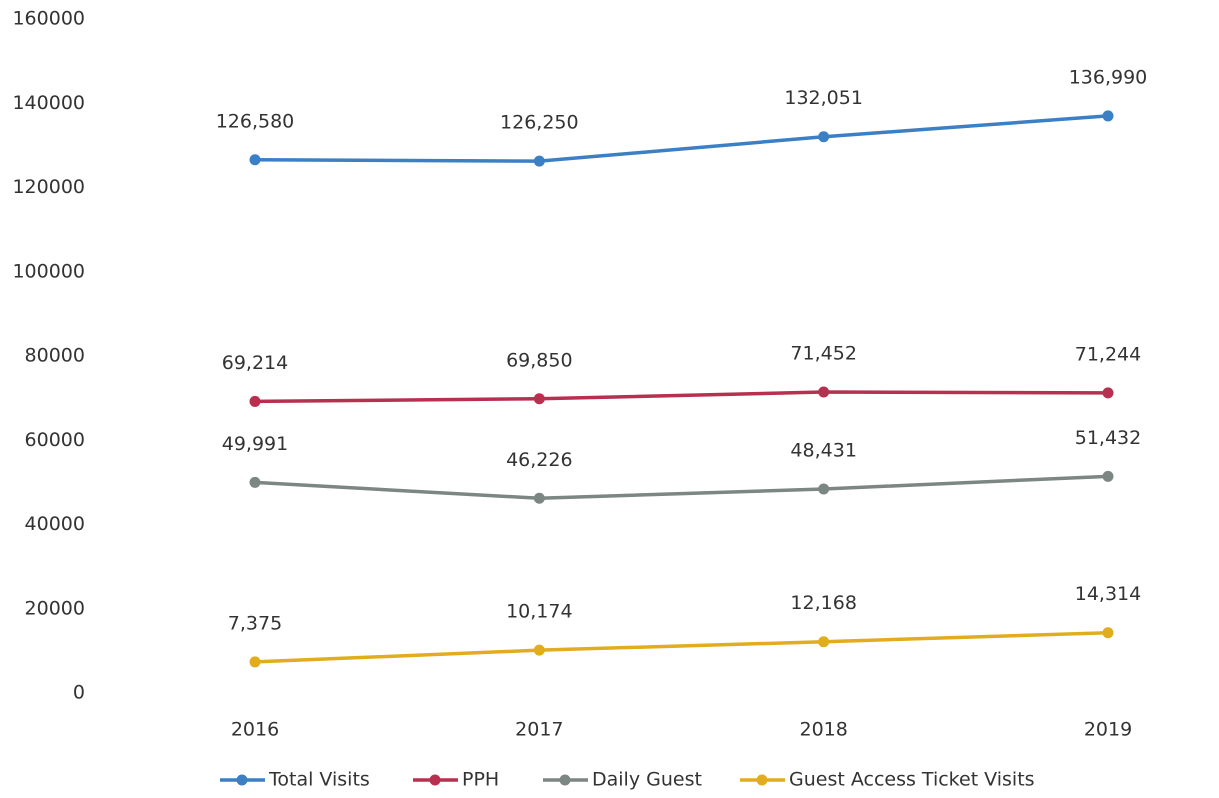 This screenshot has width=1219, height=798. What do you see at coordinates (1108, 77) in the screenshot?
I see `data-label: 136,990` at bounding box center [1108, 77].